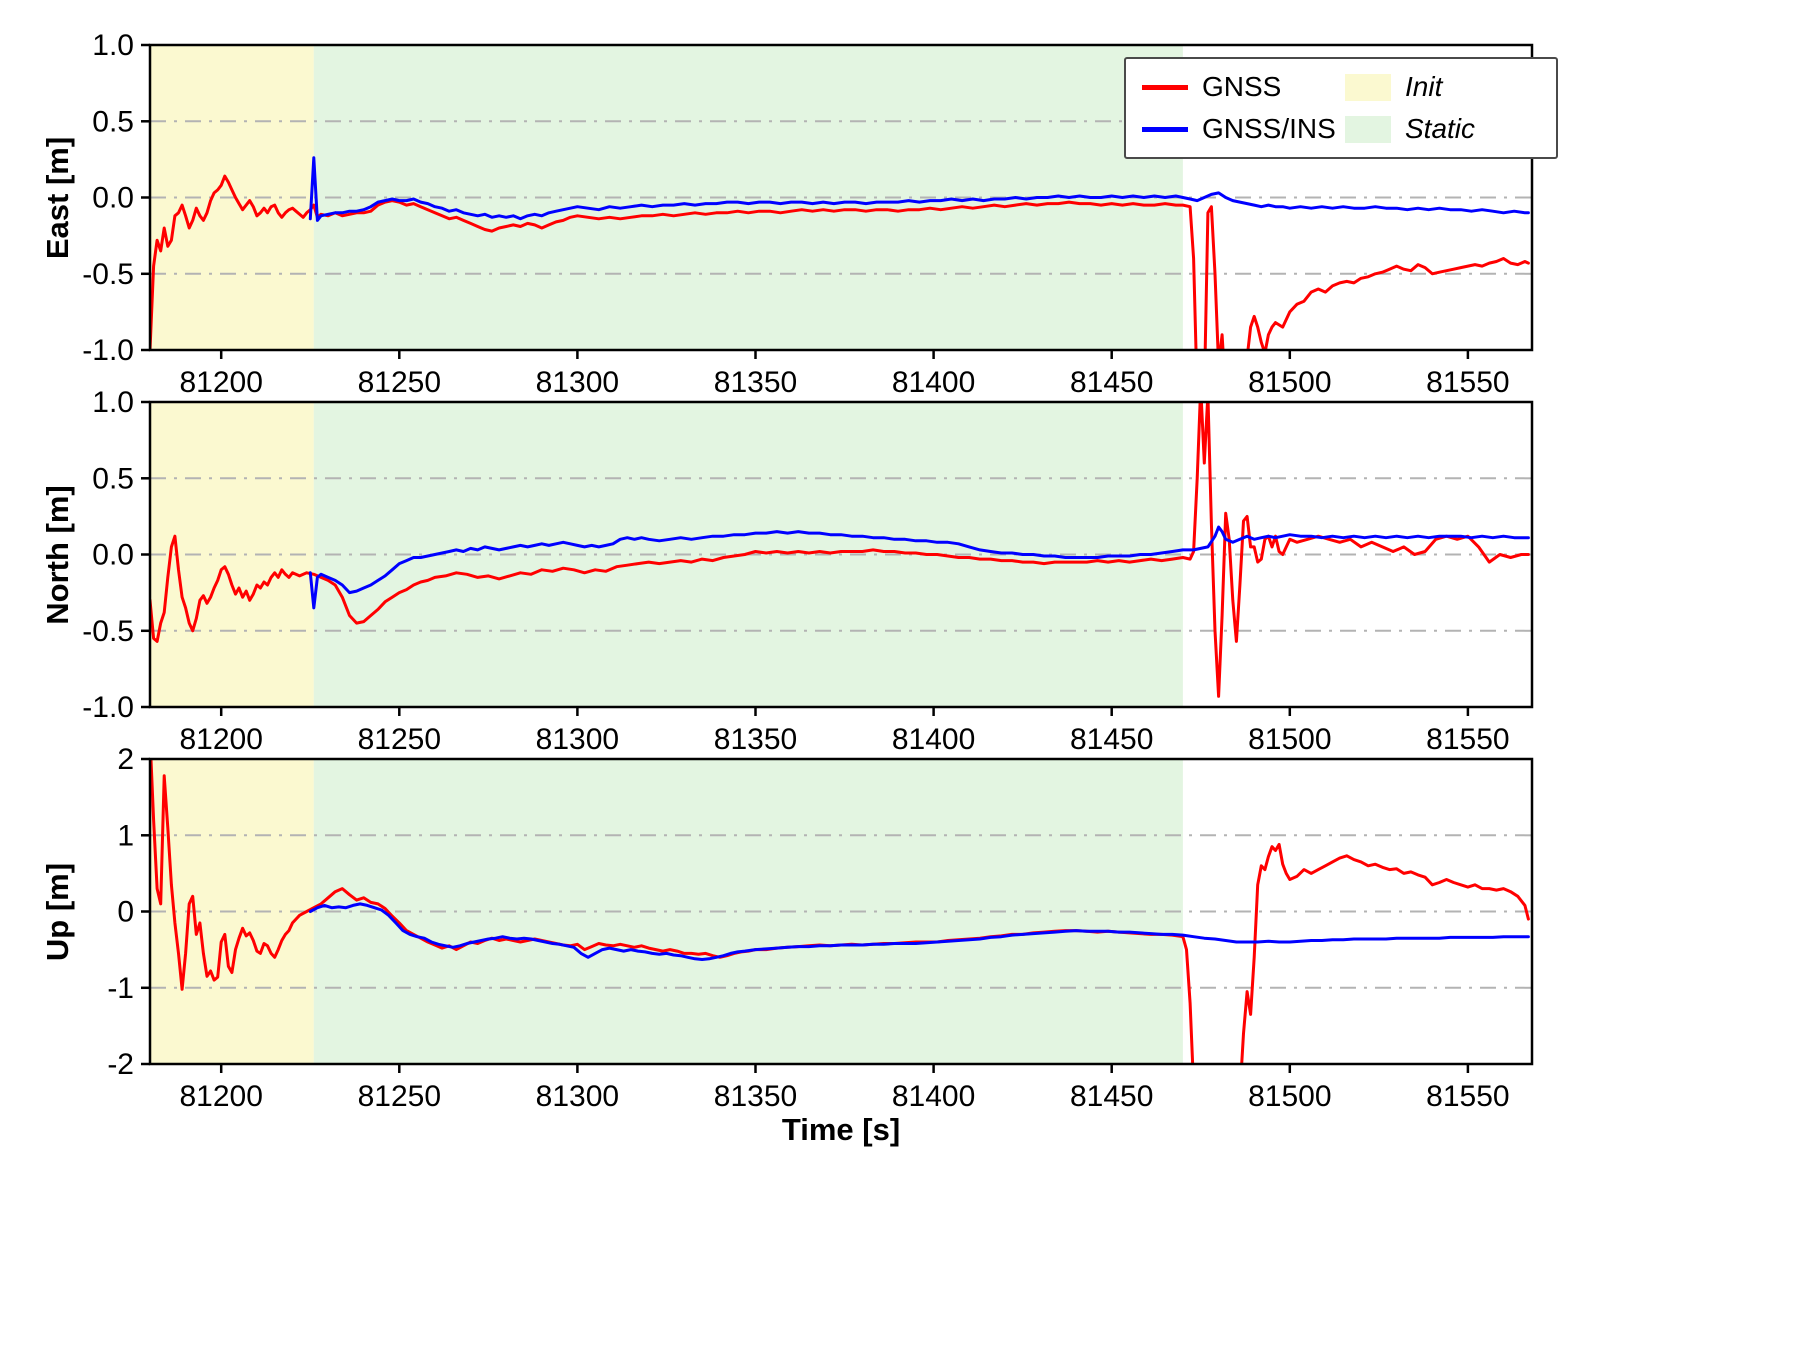  I want to click on legend-entry-static: Static, so click(1442, 129).